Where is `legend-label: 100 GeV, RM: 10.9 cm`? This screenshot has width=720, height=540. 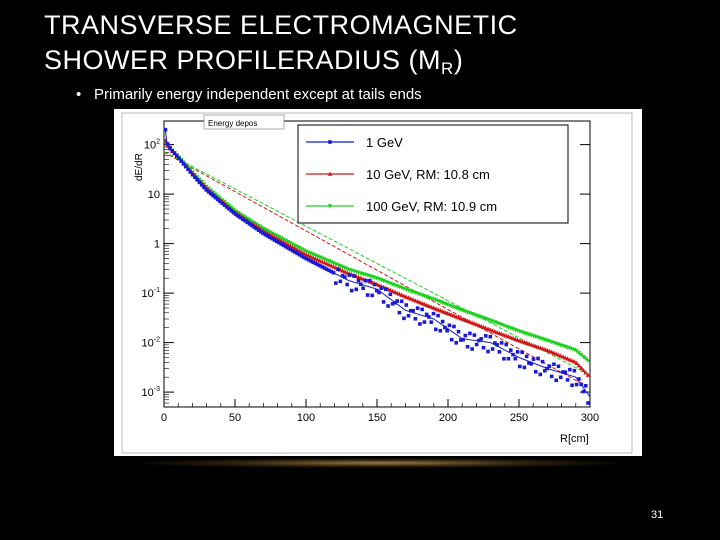
legend-label: 100 GeV, RM: 10.9 cm is located at coordinates (431, 206).